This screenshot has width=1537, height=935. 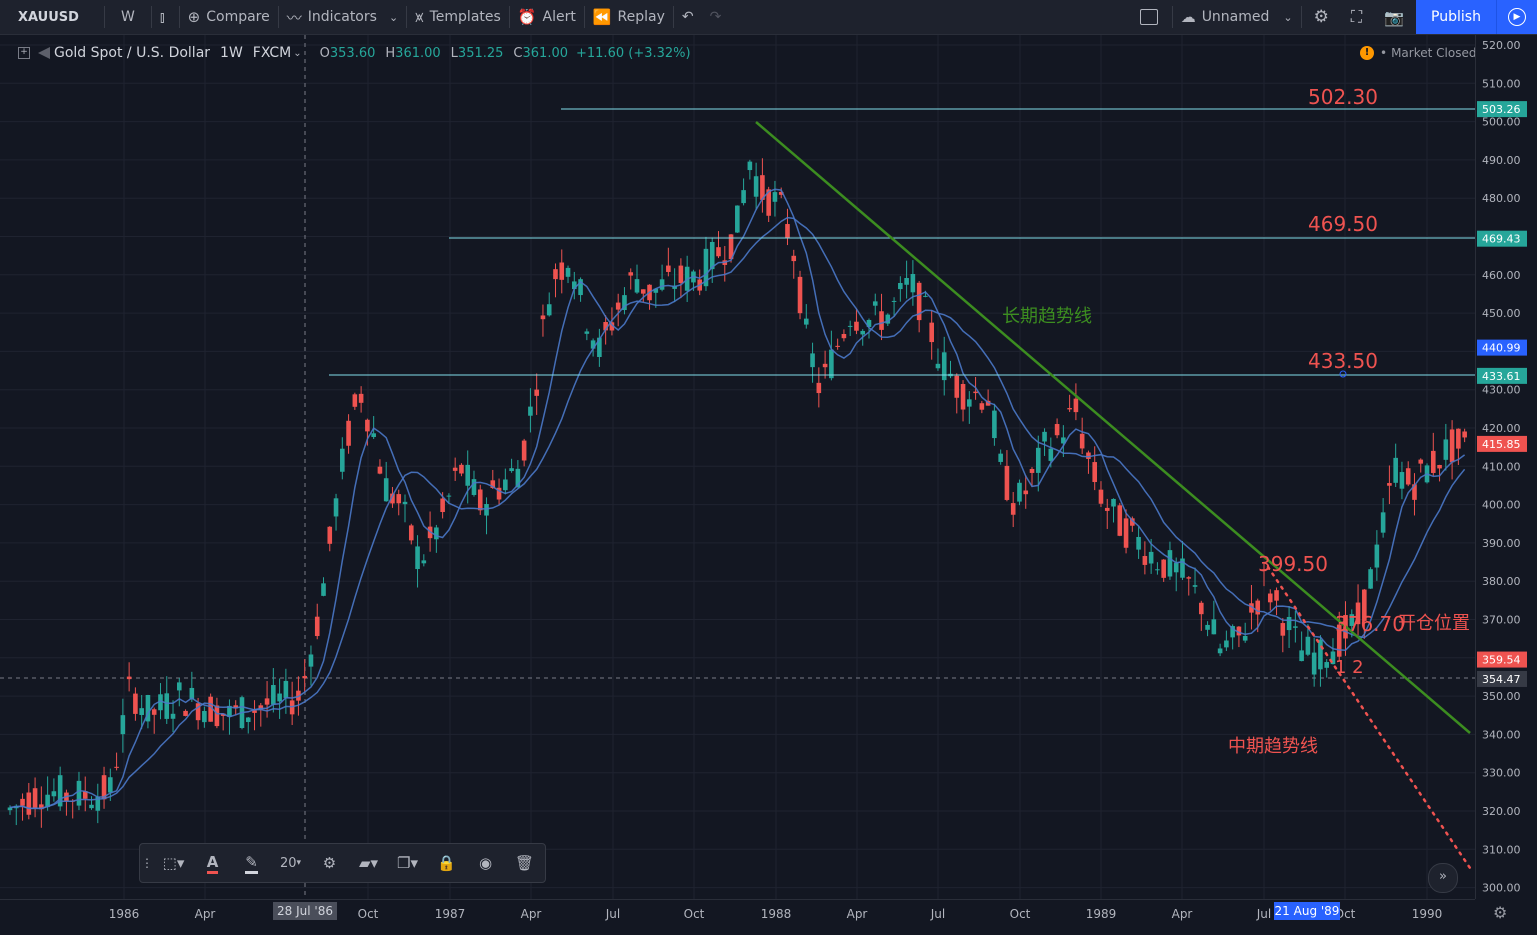 What do you see at coordinates (485, 863) in the screenshot?
I see `hide-button: ◉` at bounding box center [485, 863].